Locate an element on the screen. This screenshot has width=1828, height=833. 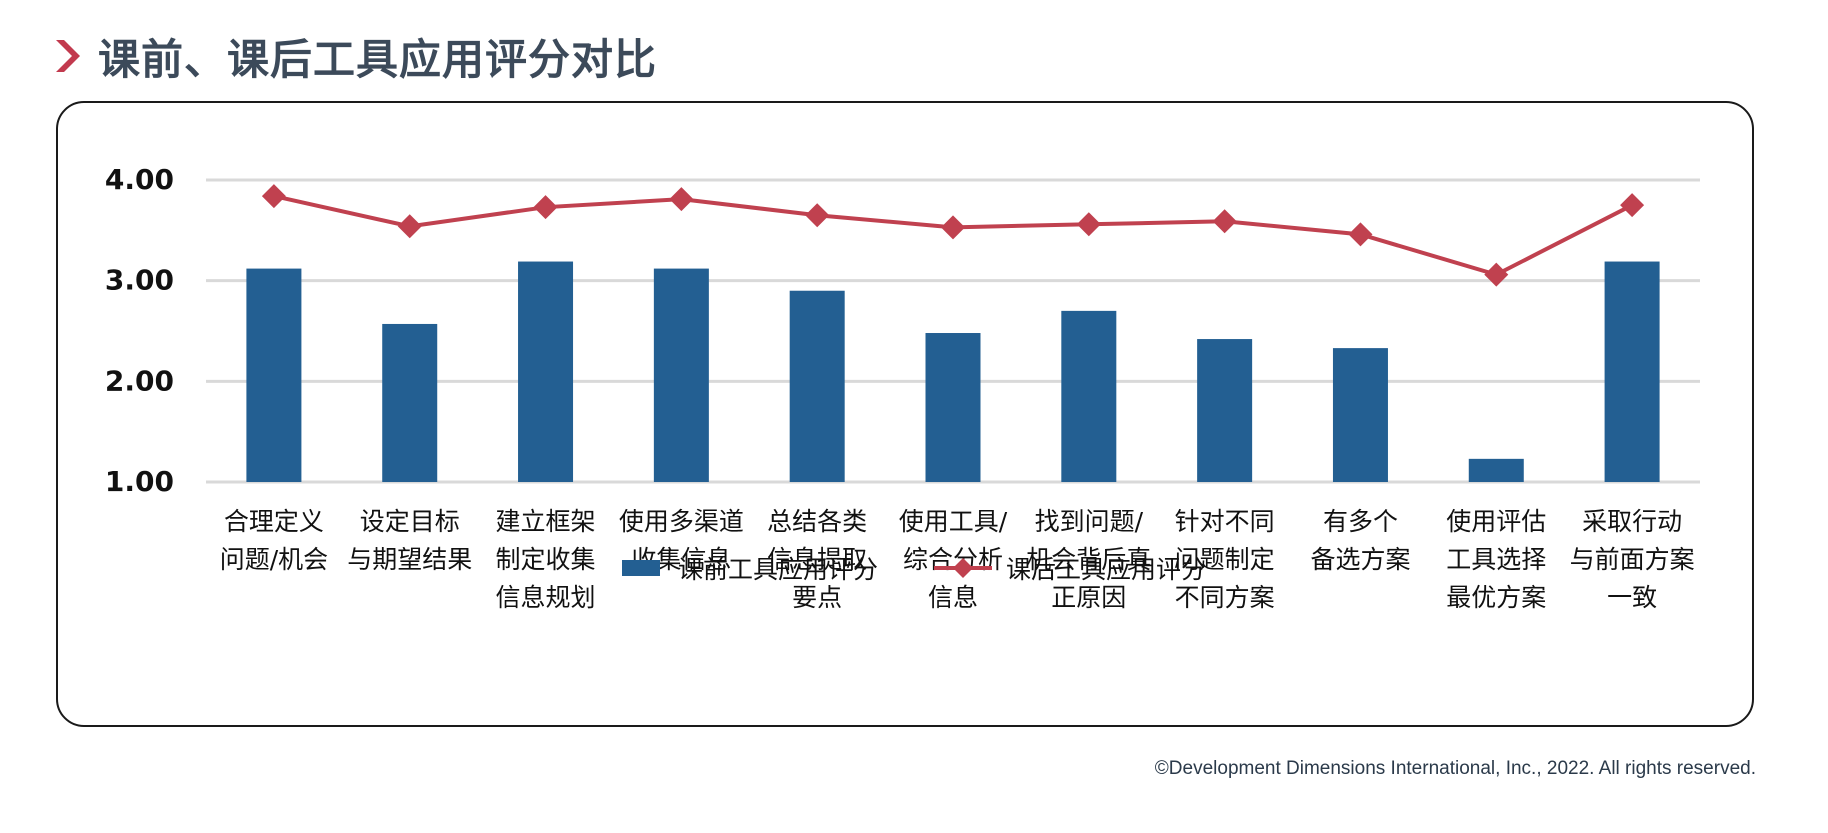
legend-item-bar: 课前工具应用评分 is located at coordinates (749, 568).